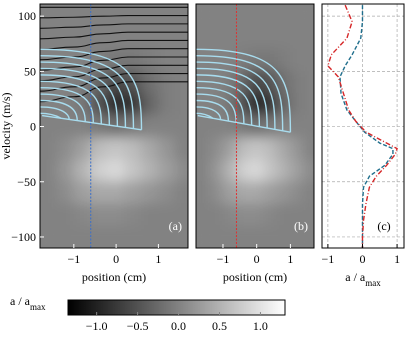 Image resolution: width=407 pixels, height=349 pixels. I want to click on y-axis-label: velocity (m/s), so click(6, 126).